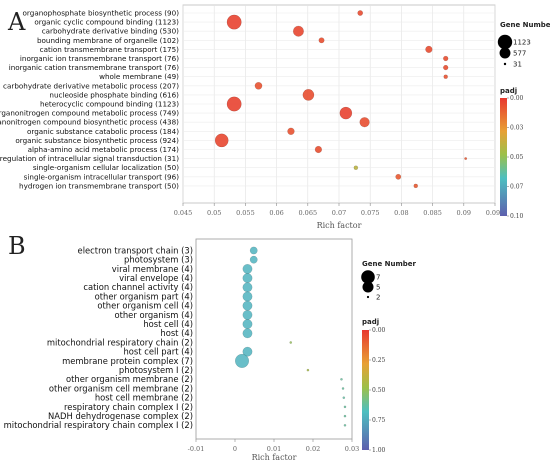 Image resolution: width=550 pixels, height=467 pixels. Describe the element at coordinates (158, 260) in the screenshot. I see `category-label: photosystem (3)` at that location.